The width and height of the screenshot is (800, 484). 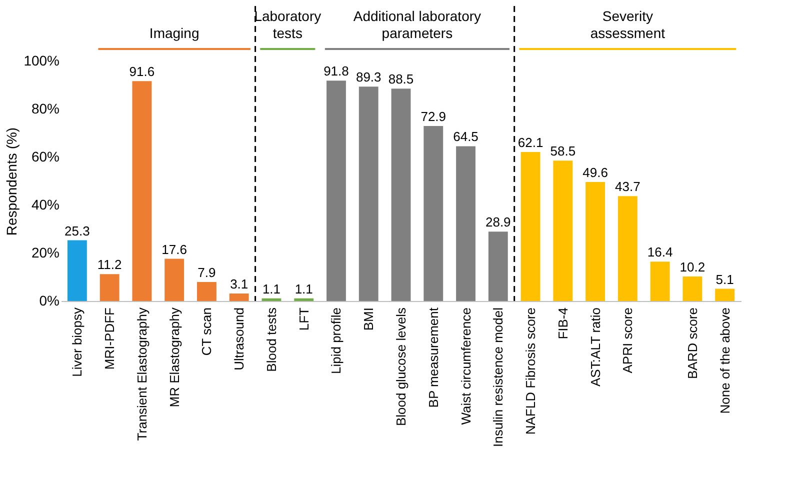 I want to click on data-label: 89.3, so click(x=369, y=77).